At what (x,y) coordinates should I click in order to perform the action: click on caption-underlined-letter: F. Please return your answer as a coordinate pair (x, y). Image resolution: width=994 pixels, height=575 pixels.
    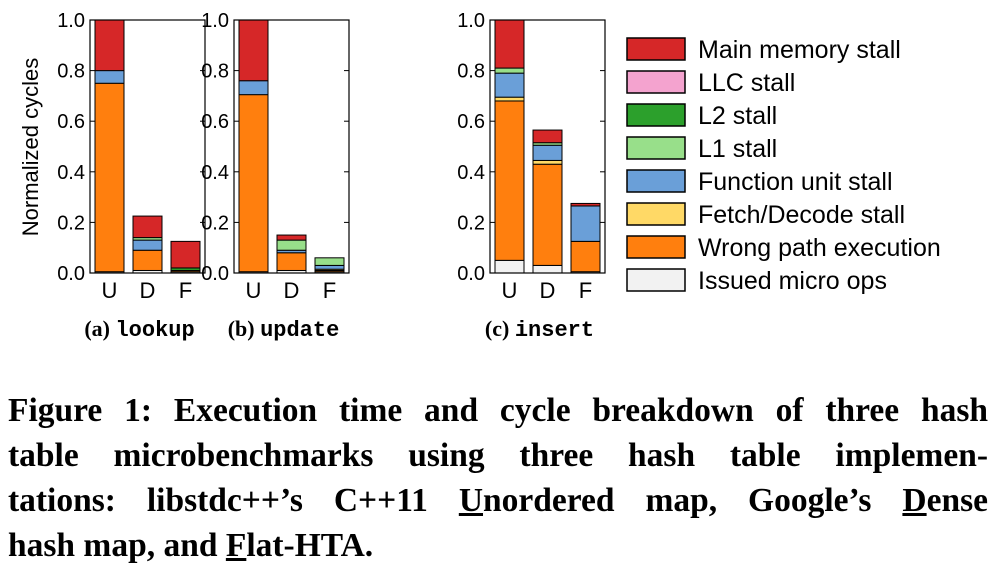
    Looking at the image, I should click on (236, 545).